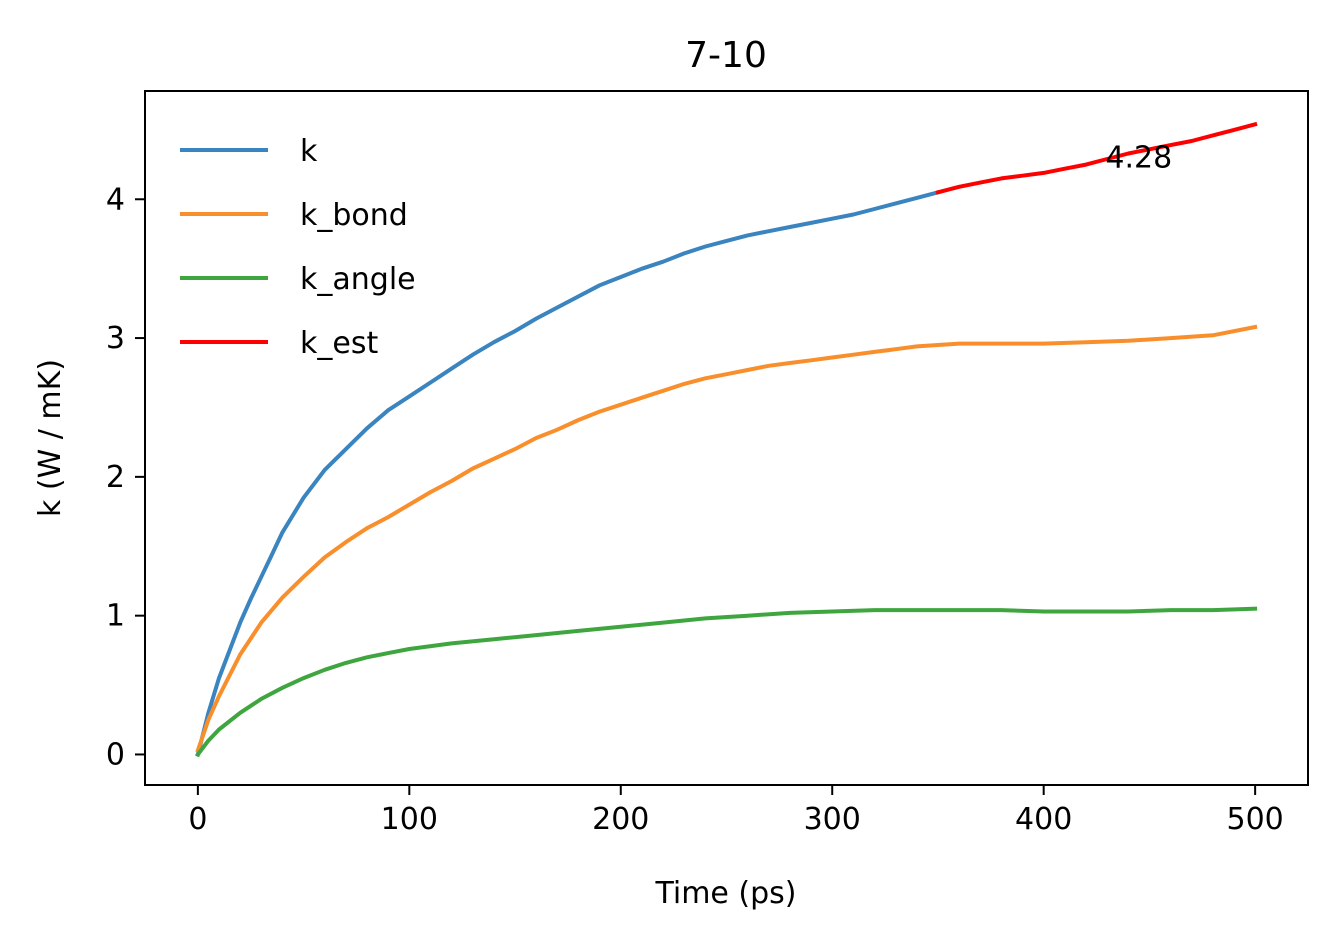 Image resolution: width=1336 pixels, height=949 pixels. What do you see at coordinates (726, 682) in the screenshot?
I see `series-line-k-angle` at bounding box center [726, 682].